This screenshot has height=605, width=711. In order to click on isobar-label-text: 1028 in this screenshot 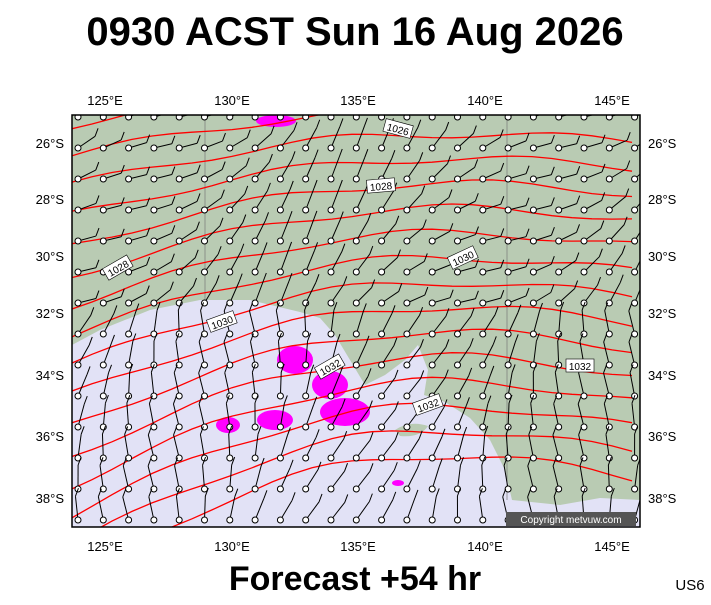, I will do `click(382, 187)`.